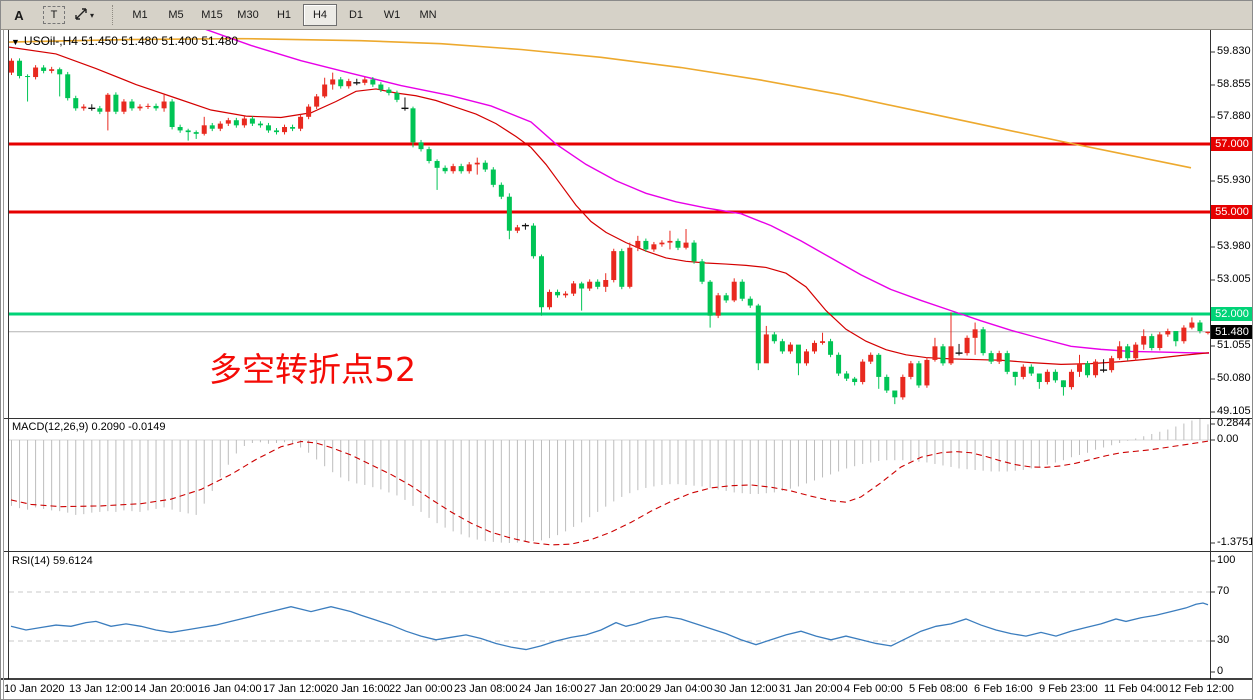 The width and height of the screenshot is (1253, 700). Describe the element at coordinates (1234, 279) in the screenshot. I see `price-axis-label: 53.005` at that location.